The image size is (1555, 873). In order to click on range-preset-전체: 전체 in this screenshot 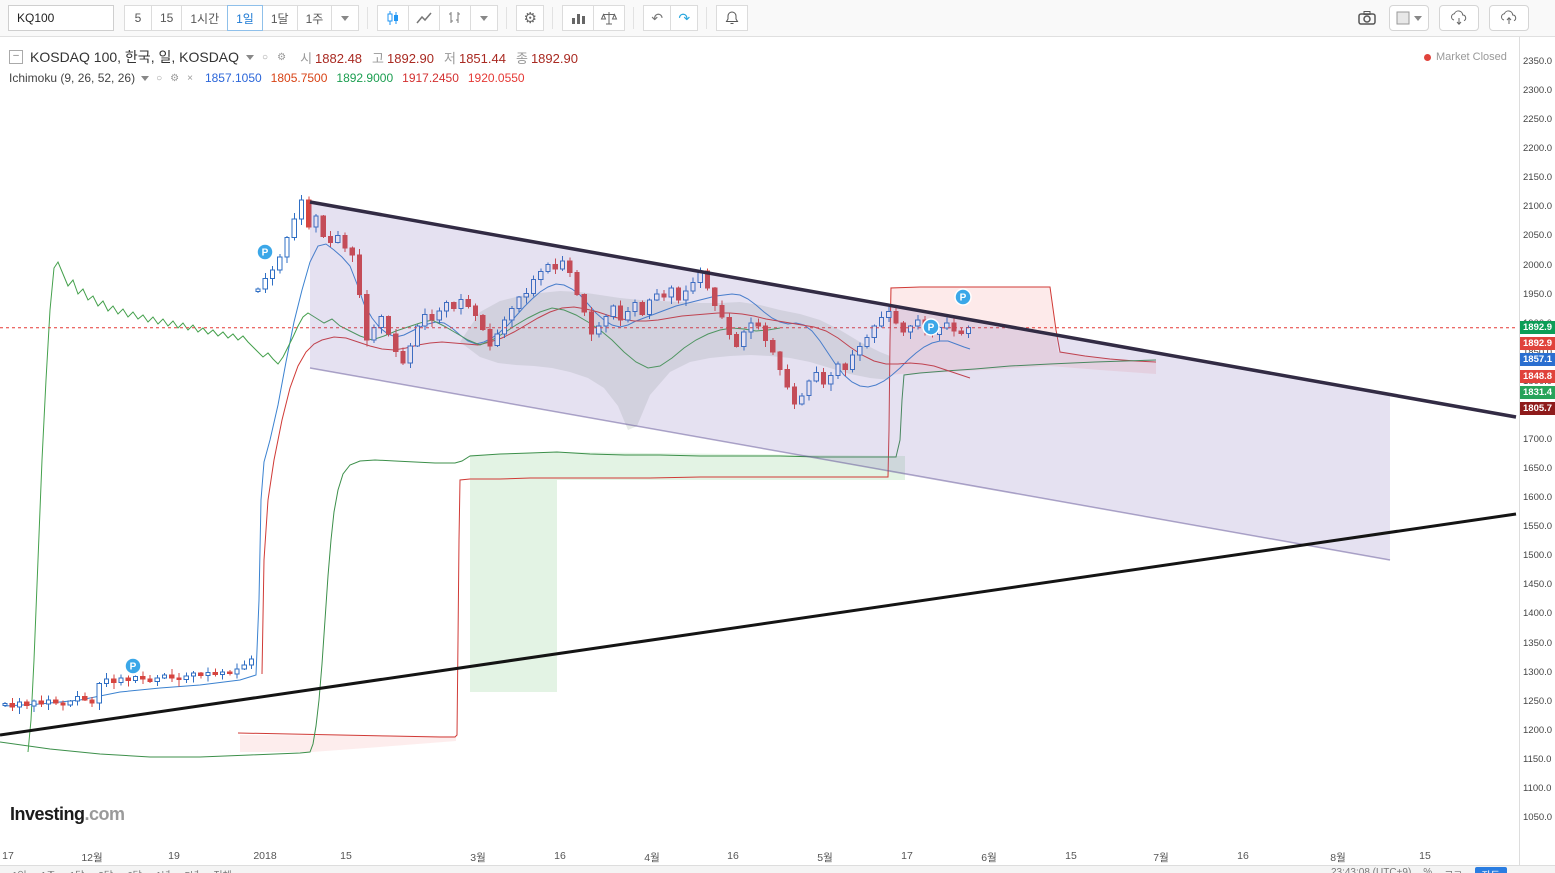, I will do `click(222, 870)`.